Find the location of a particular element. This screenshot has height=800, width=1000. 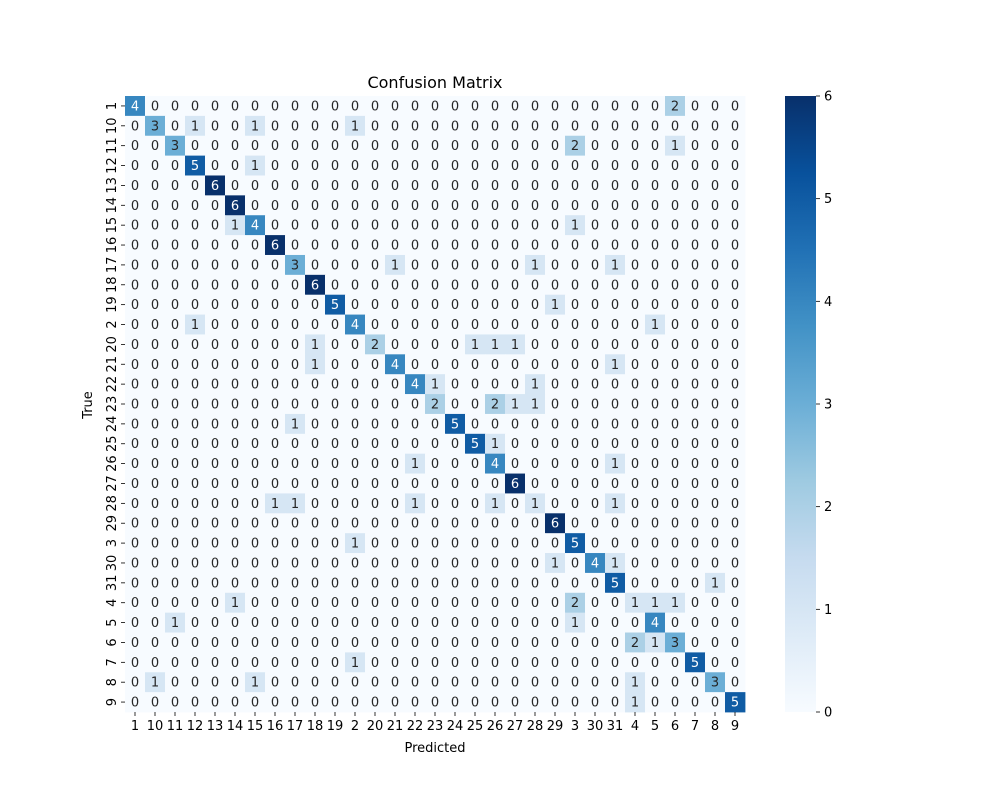

x-tick-label: 16 is located at coordinates (275, 726).